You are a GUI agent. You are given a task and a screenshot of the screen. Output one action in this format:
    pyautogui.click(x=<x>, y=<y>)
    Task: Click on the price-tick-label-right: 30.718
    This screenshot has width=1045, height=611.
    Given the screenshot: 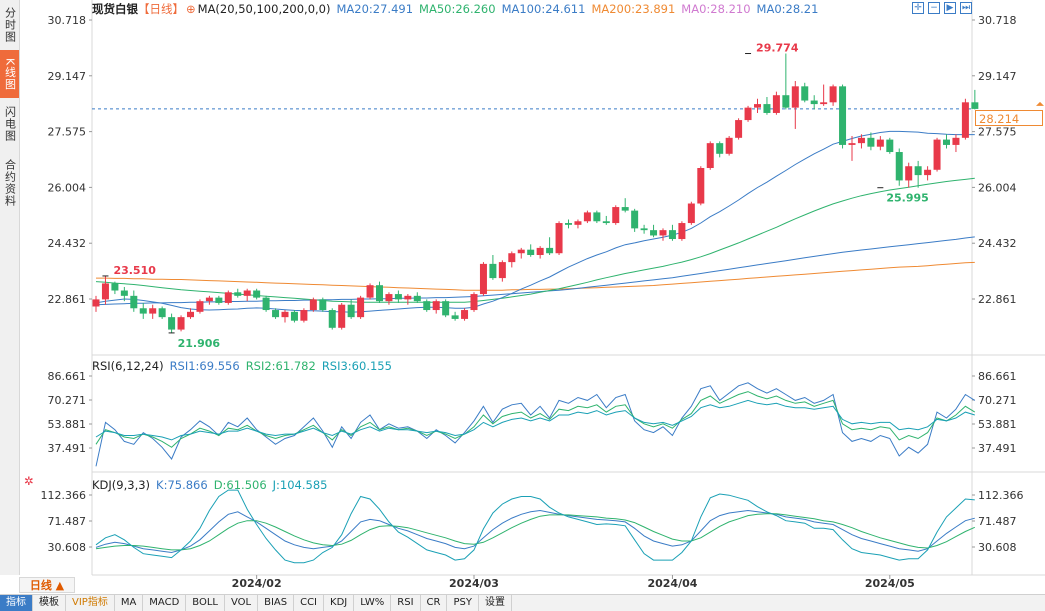 What is the action you would take?
    pyautogui.click(x=997, y=20)
    